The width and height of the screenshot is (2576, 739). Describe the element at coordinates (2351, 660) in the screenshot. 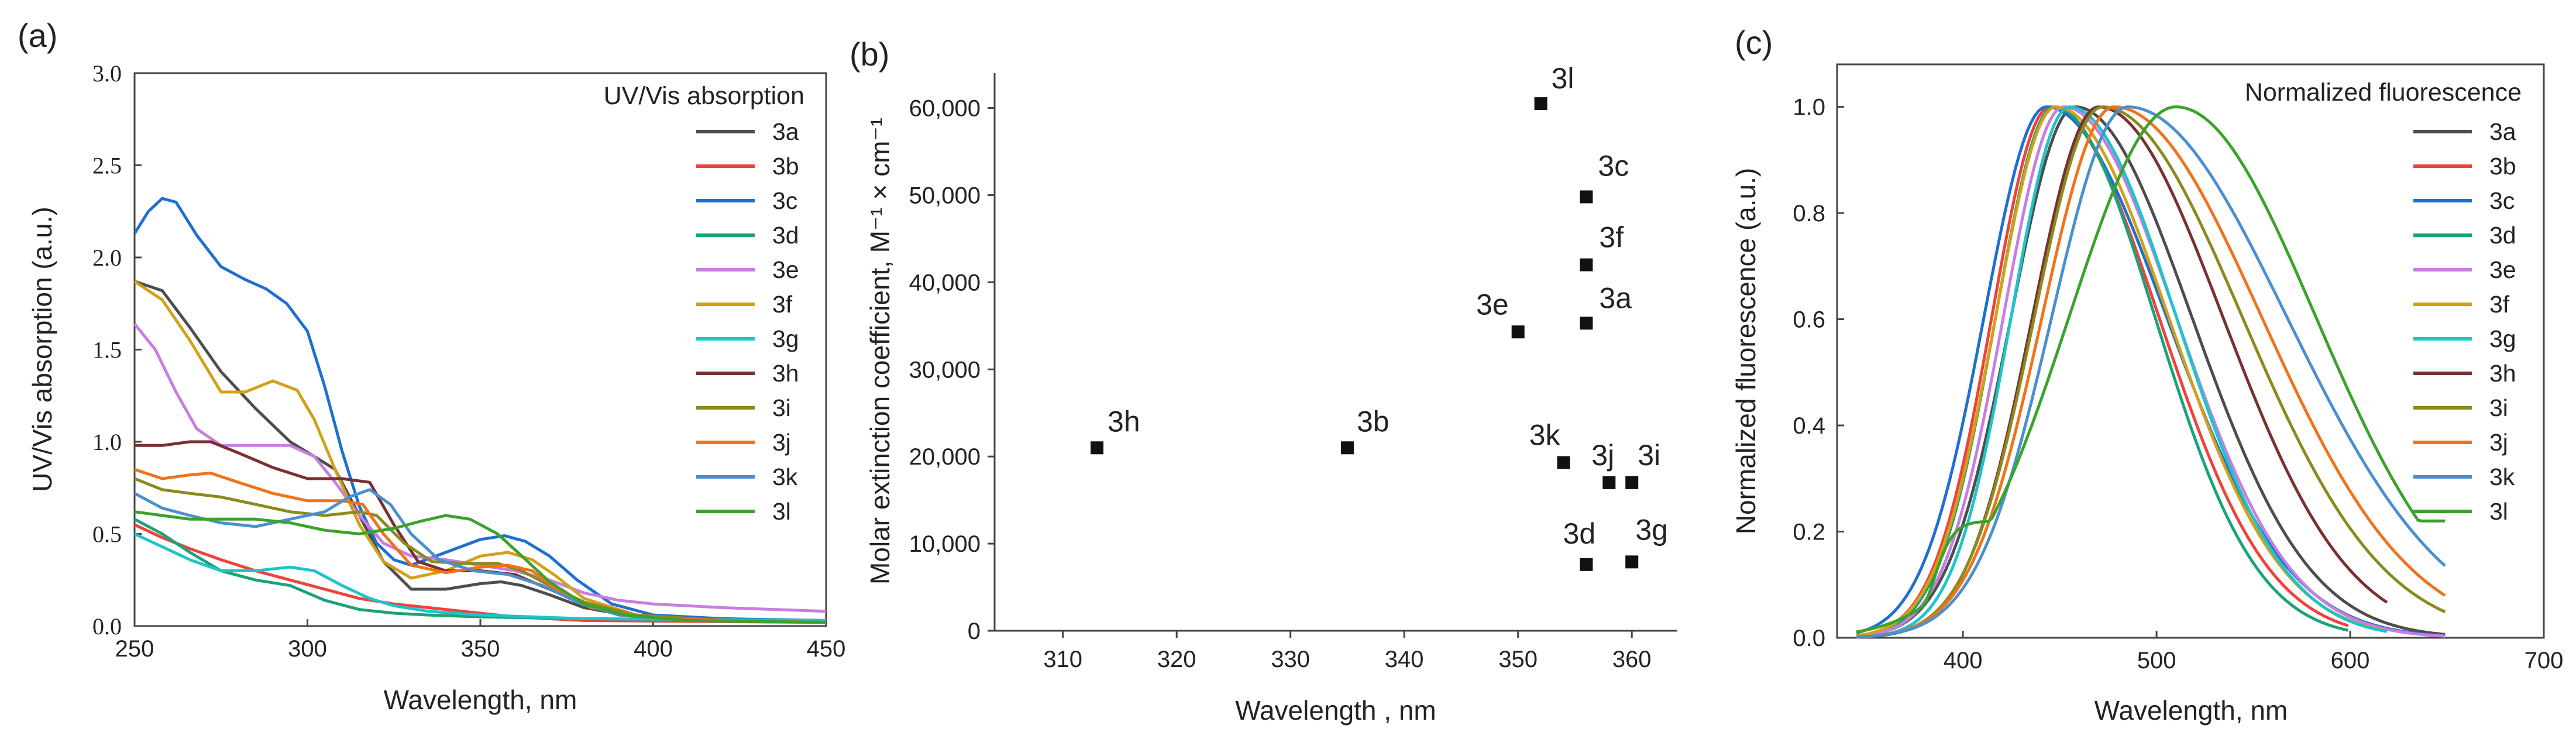

I see `panel-c-xtick-label: 600` at that location.